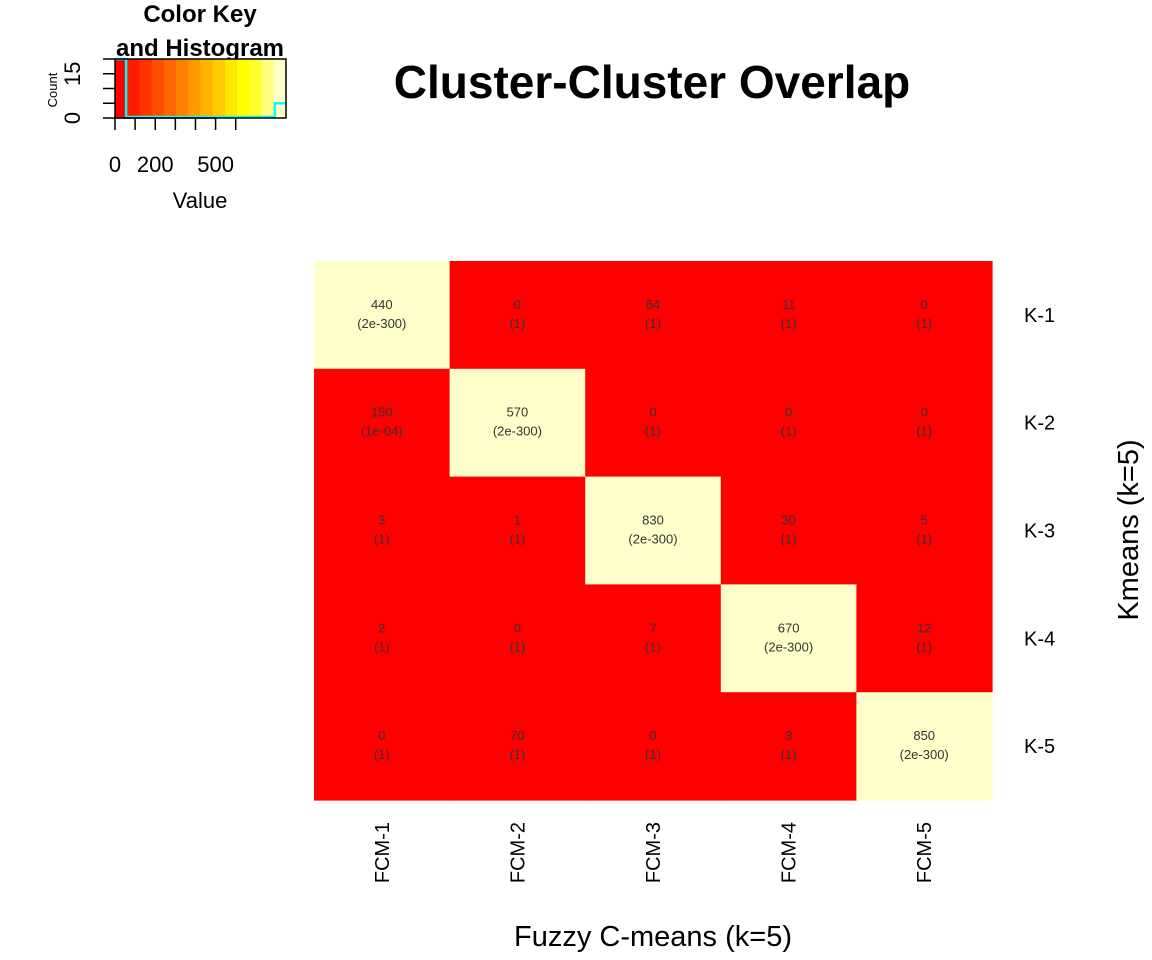  I want to click on column-label-FCM-3: FCM-3, so click(654, 852).